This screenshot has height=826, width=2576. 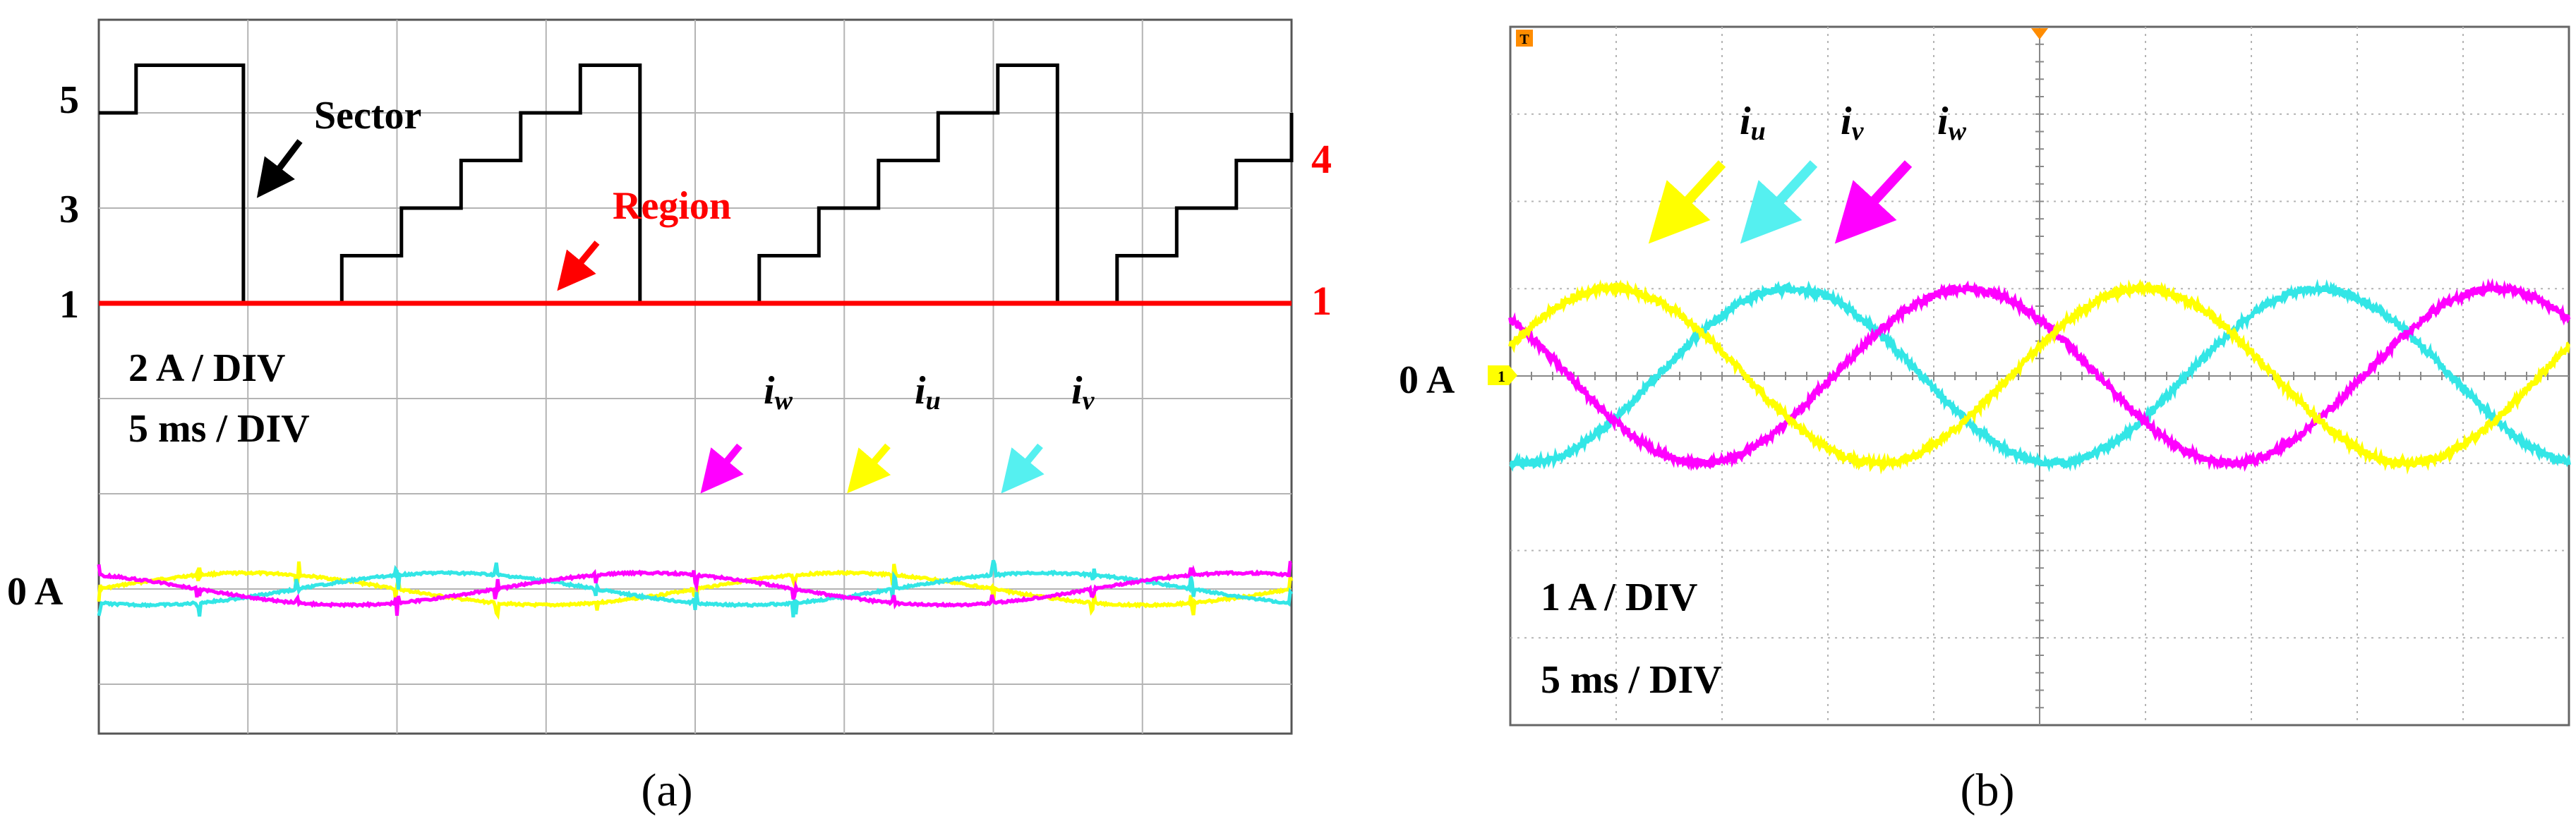 What do you see at coordinates (1631, 680) in the screenshot?
I see `panel-b-time-scale: 5 ms / DIV` at bounding box center [1631, 680].